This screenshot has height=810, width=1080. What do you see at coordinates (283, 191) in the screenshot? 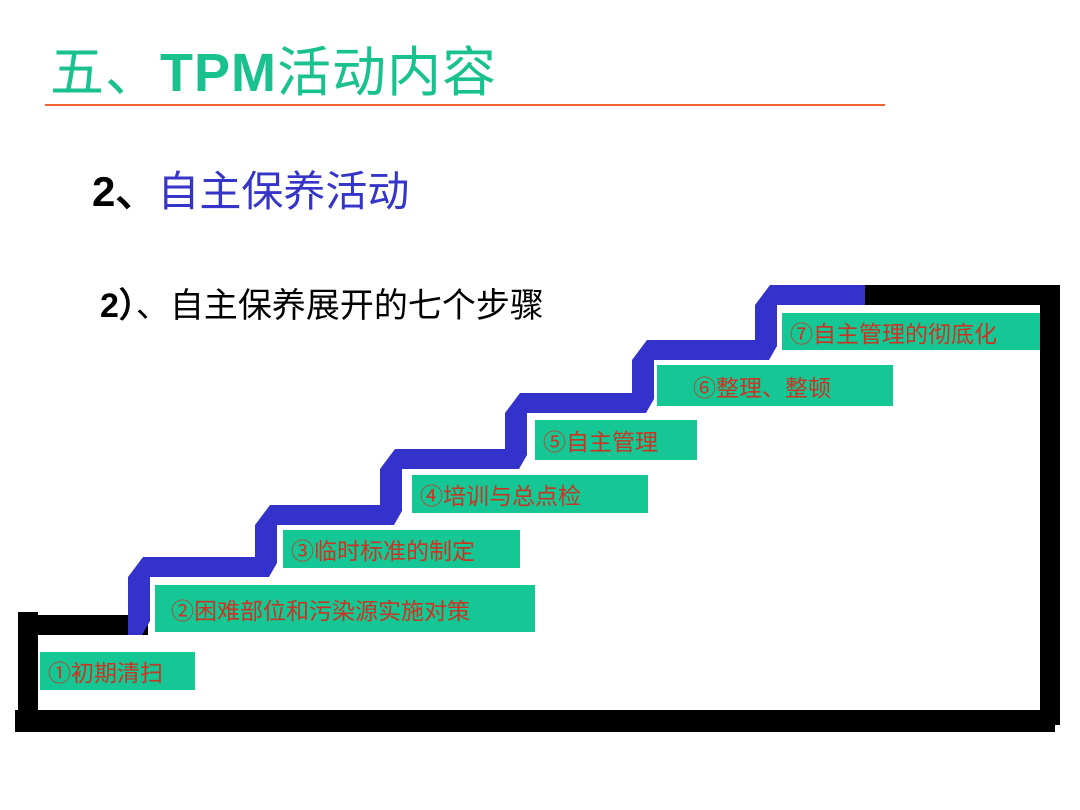
I see `section-label: 自主保养活动` at bounding box center [283, 191].